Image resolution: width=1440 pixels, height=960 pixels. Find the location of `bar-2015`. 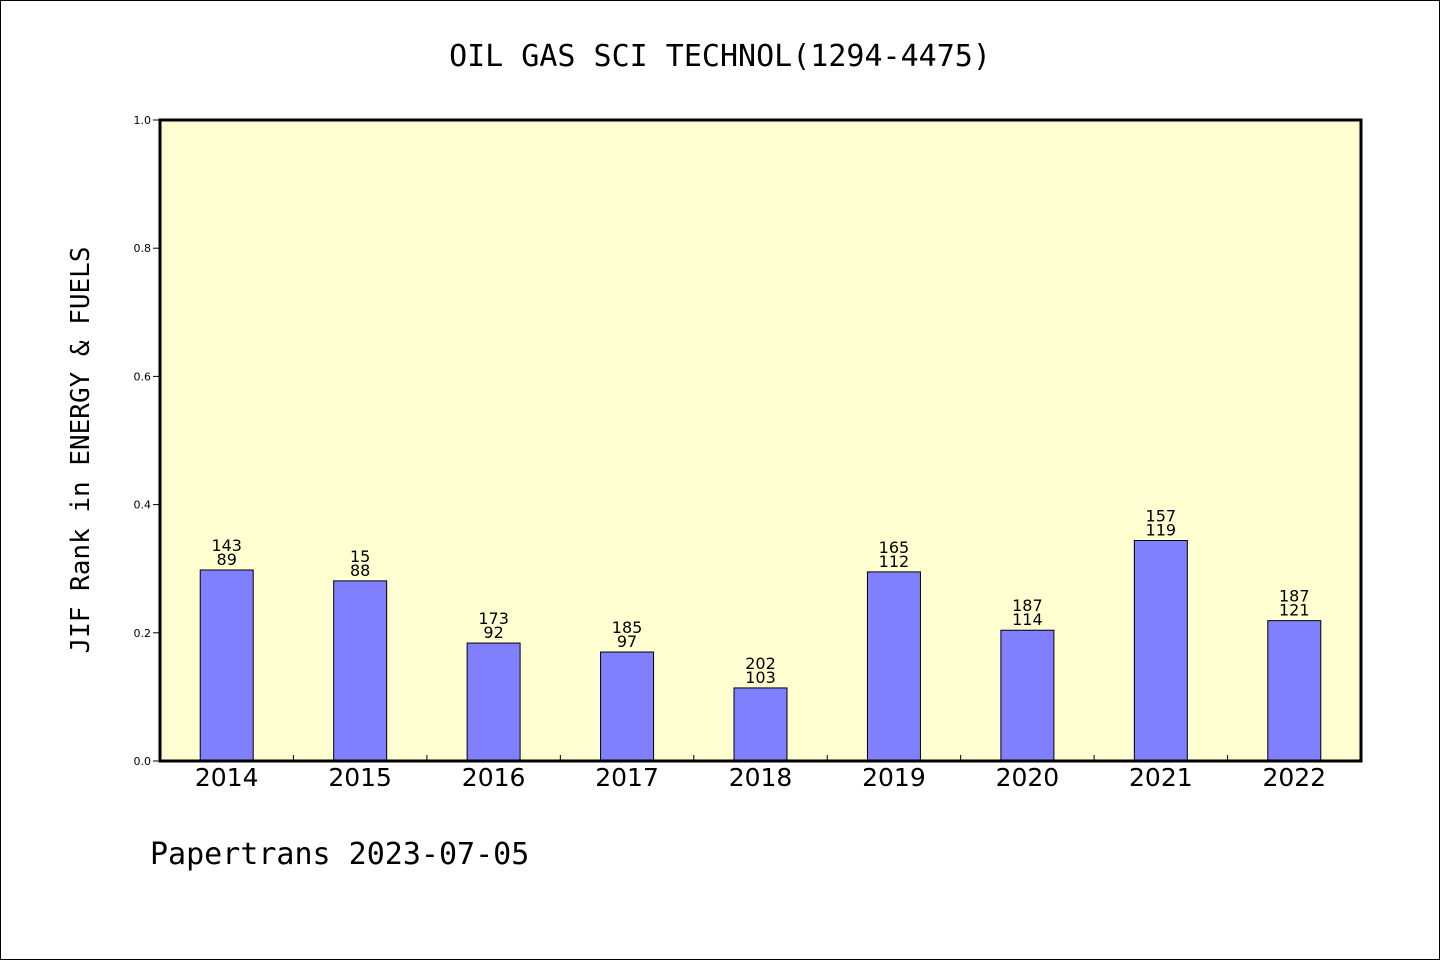

bar-2015 is located at coordinates (360, 671).